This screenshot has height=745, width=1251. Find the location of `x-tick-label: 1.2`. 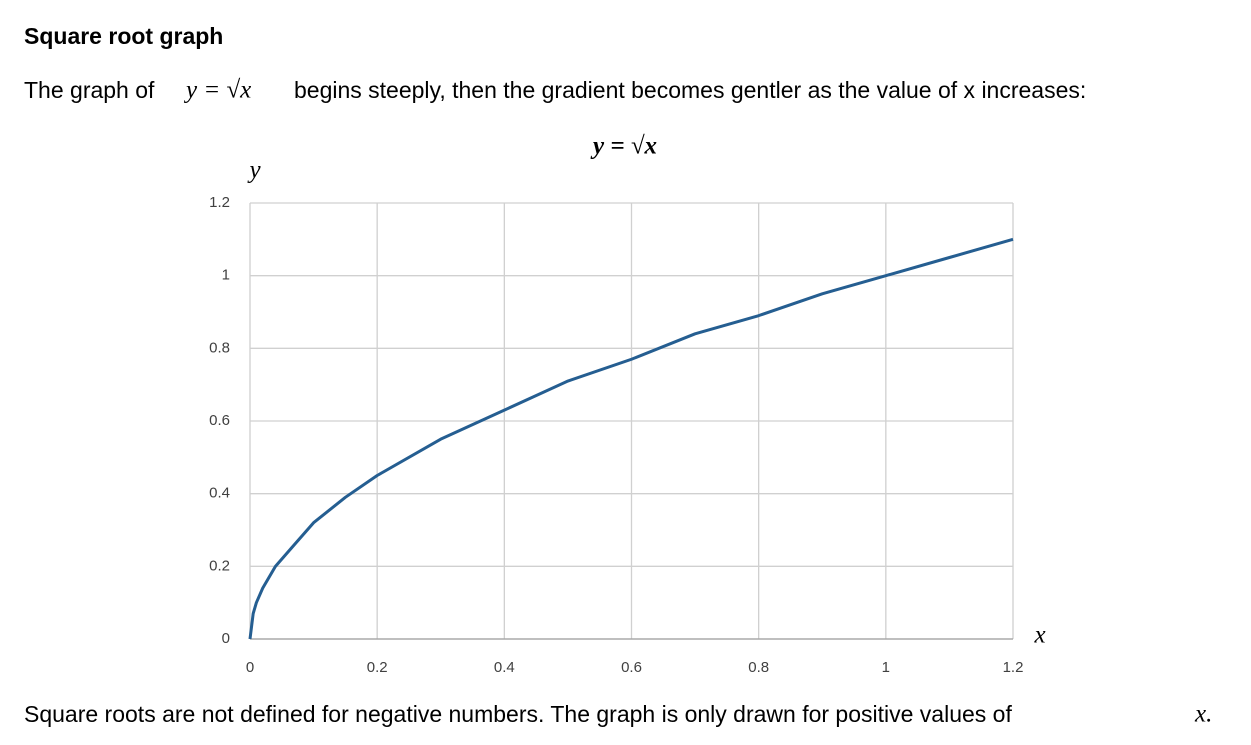

x-tick-label: 1.2 is located at coordinates (1013, 667).